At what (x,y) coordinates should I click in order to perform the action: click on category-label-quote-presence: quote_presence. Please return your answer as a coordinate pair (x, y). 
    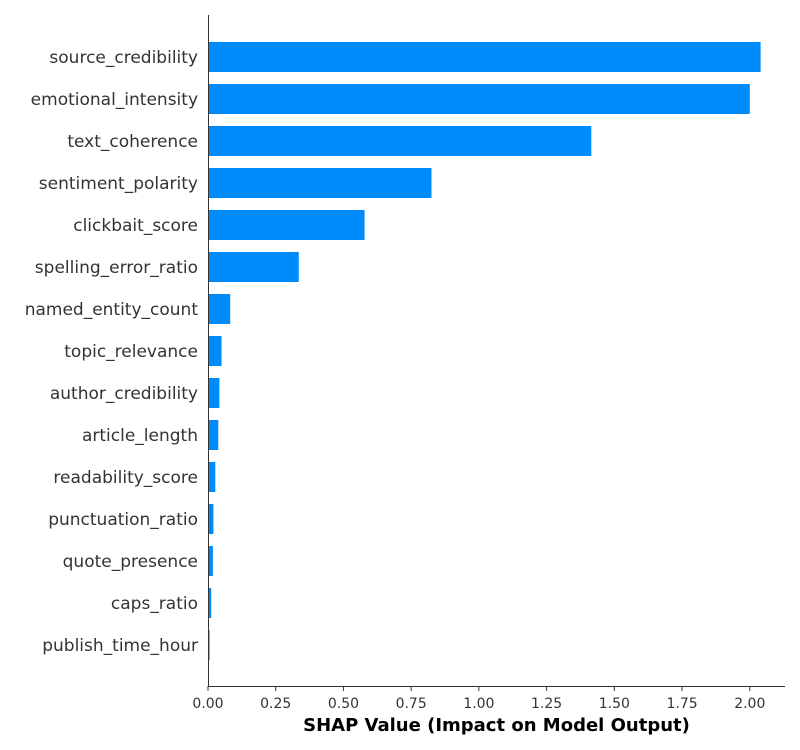
    Looking at the image, I should click on (130, 562).